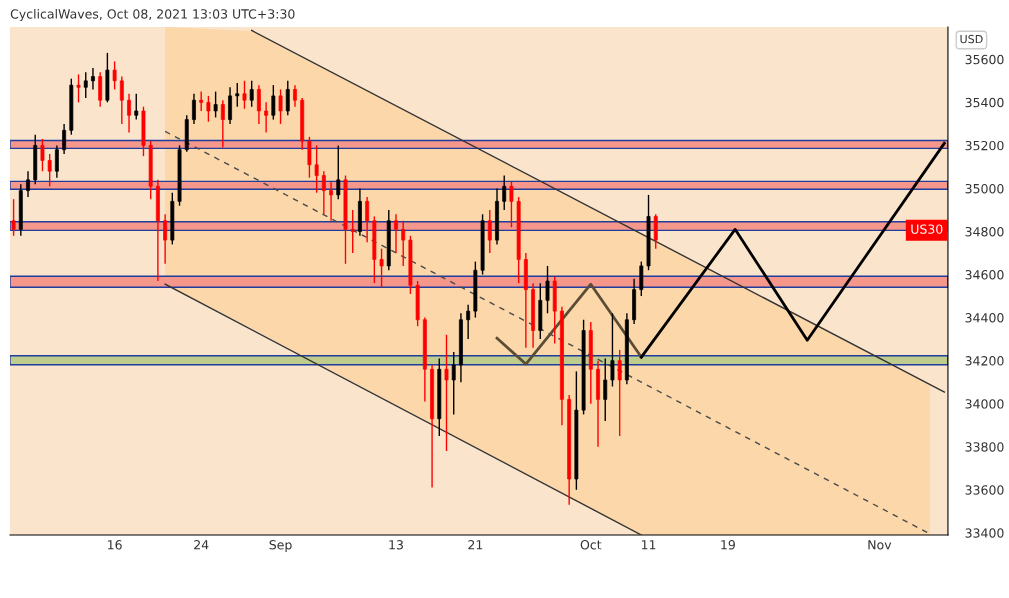 The image size is (1009, 598). I want to click on x-tick-label: 21, so click(475, 545).